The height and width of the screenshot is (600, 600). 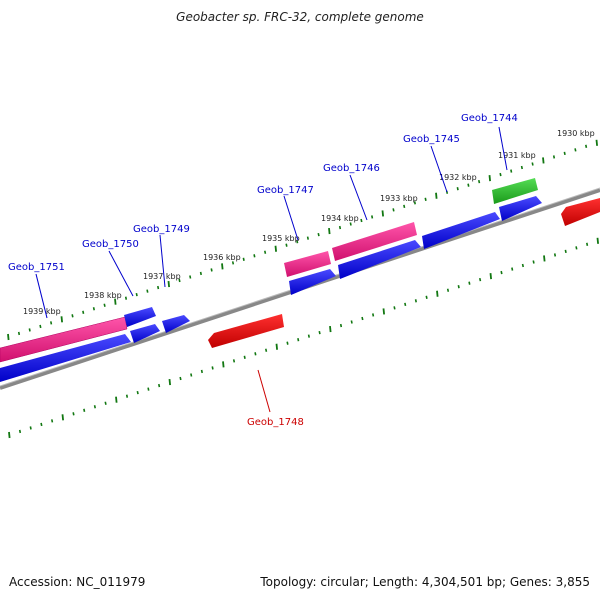 I want to click on label-geob-1746: Geob_1746, so click(x=351, y=168).